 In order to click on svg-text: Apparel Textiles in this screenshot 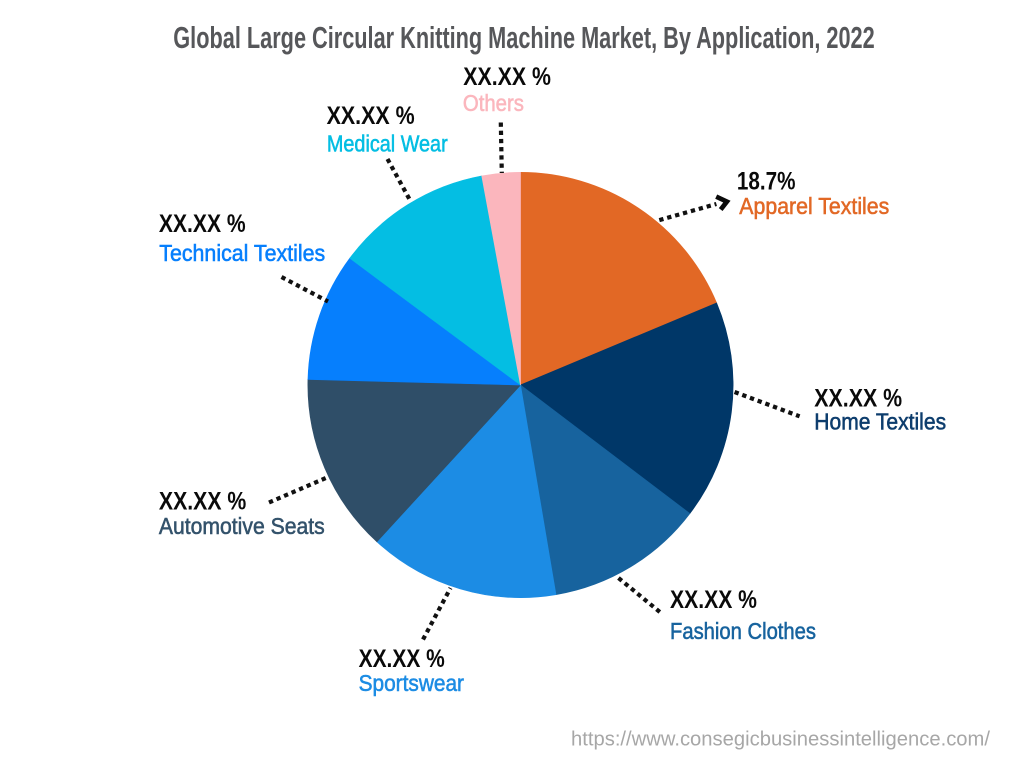, I will do `click(814, 206)`.